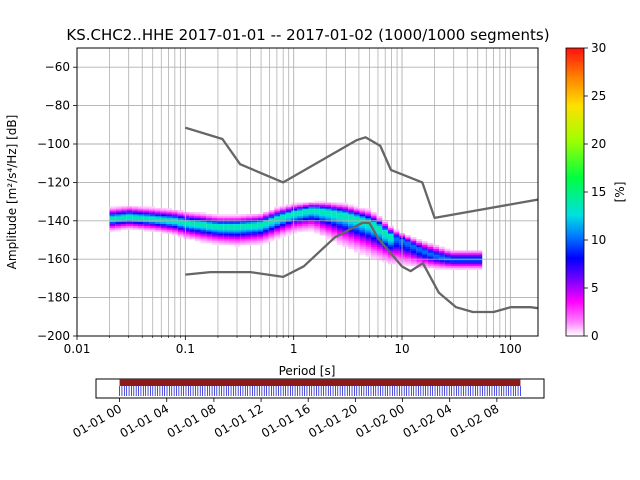 The image size is (640, 480). What do you see at coordinates (53, 298) in the screenshot?
I see `y-tick-label: −180` at bounding box center [53, 298].